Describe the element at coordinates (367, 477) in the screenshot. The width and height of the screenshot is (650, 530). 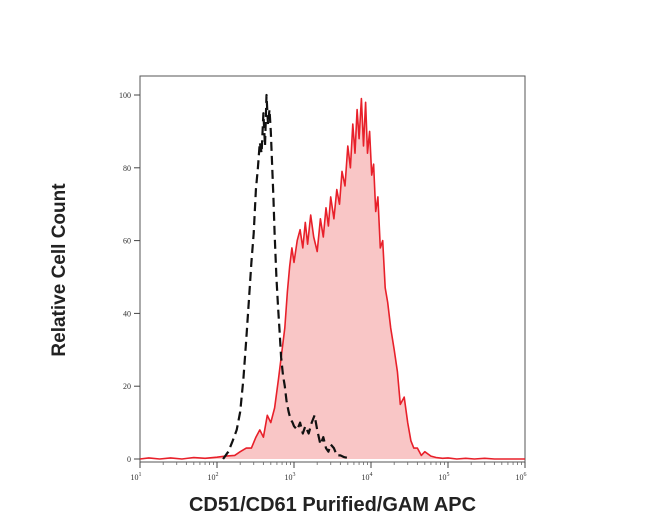
I see `x-tick-label: 10⁴` at that location.